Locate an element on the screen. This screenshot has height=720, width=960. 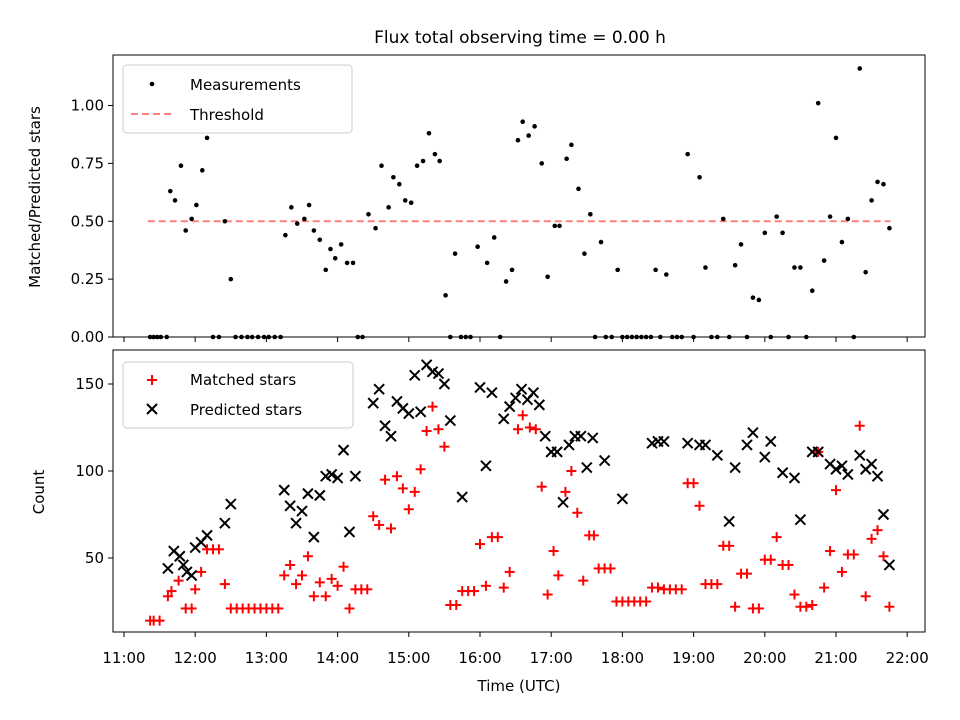
ratio-y-tick-label: 0.75 is located at coordinates (87, 163).